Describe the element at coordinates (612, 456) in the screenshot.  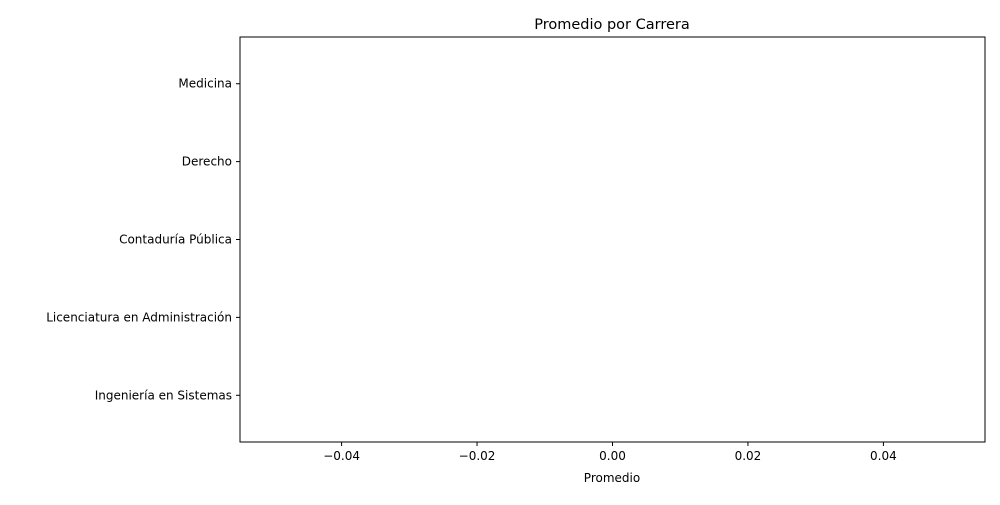
I see `x-tick-label: 0.00` at that location.